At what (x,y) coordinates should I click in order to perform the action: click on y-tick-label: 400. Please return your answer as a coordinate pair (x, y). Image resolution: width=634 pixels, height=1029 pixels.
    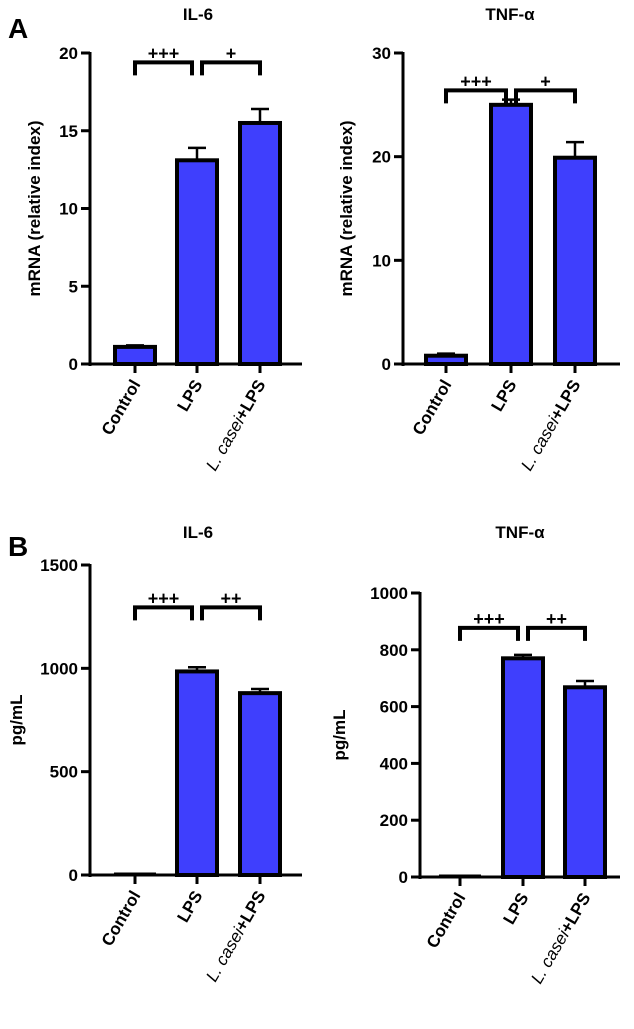
    Looking at the image, I should click on (394, 763).